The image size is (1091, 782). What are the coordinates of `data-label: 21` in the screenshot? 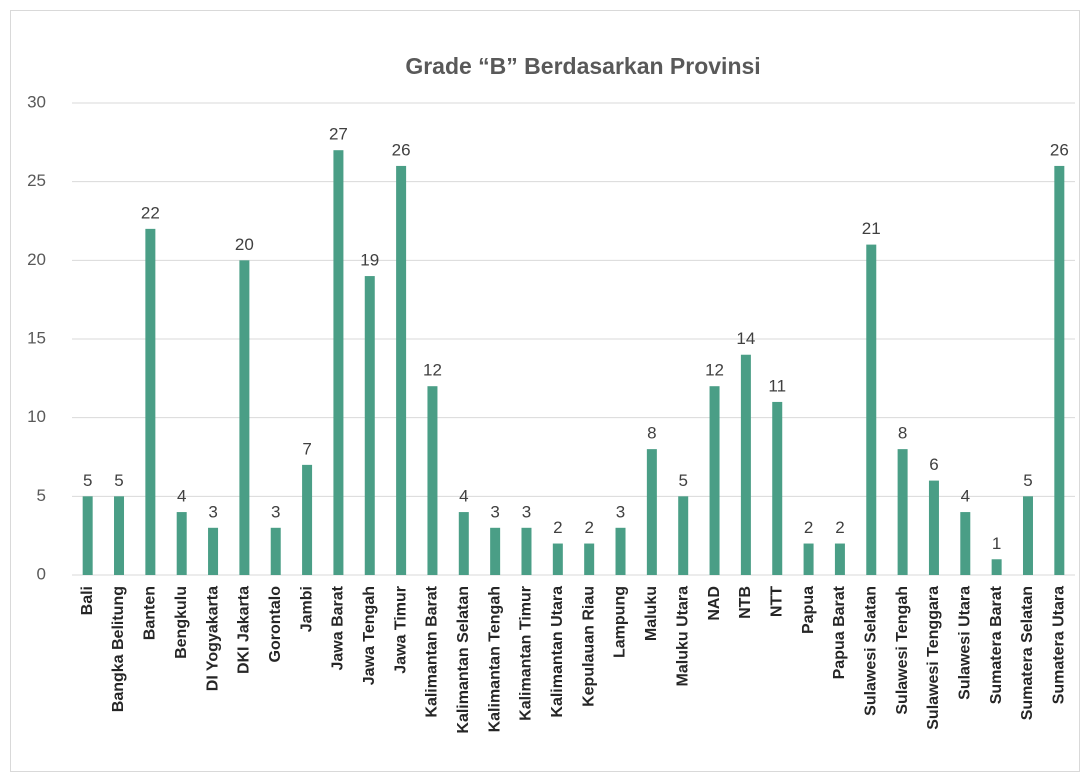 It's located at (871, 228).